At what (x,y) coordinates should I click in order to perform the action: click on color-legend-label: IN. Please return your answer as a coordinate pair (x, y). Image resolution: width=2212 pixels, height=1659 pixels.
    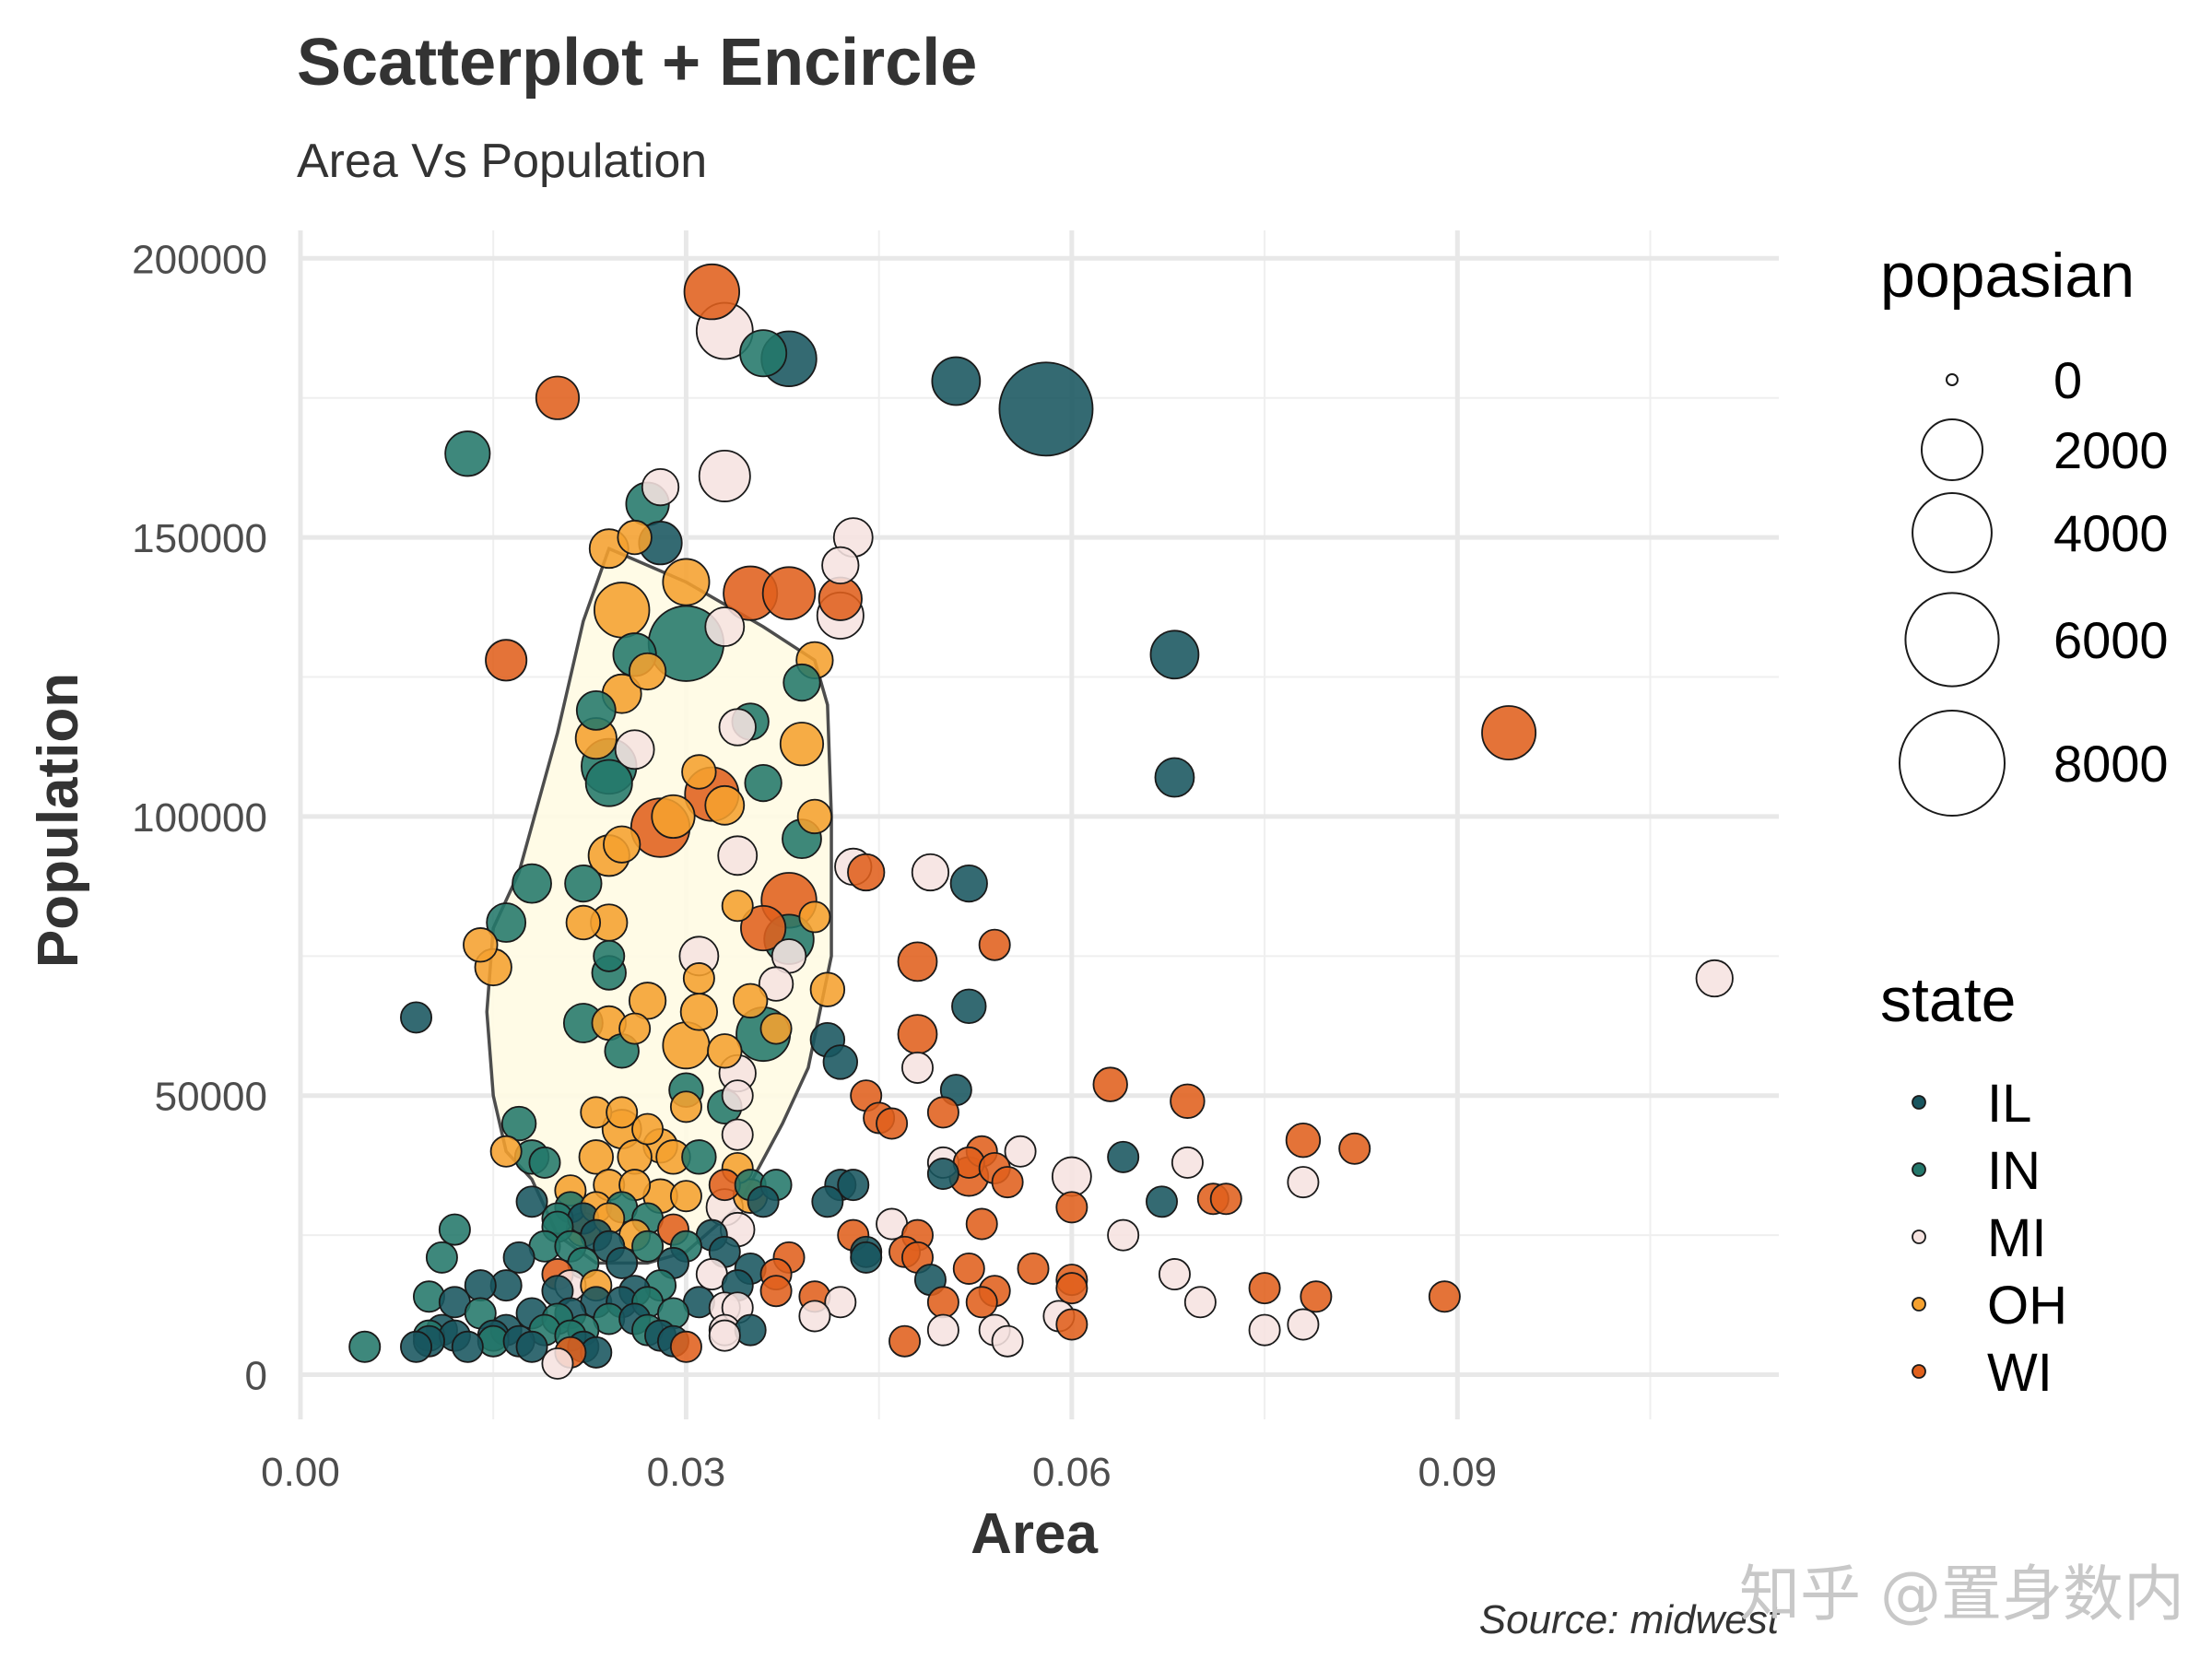
    Looking at the image, I should click on (2014, 1171).